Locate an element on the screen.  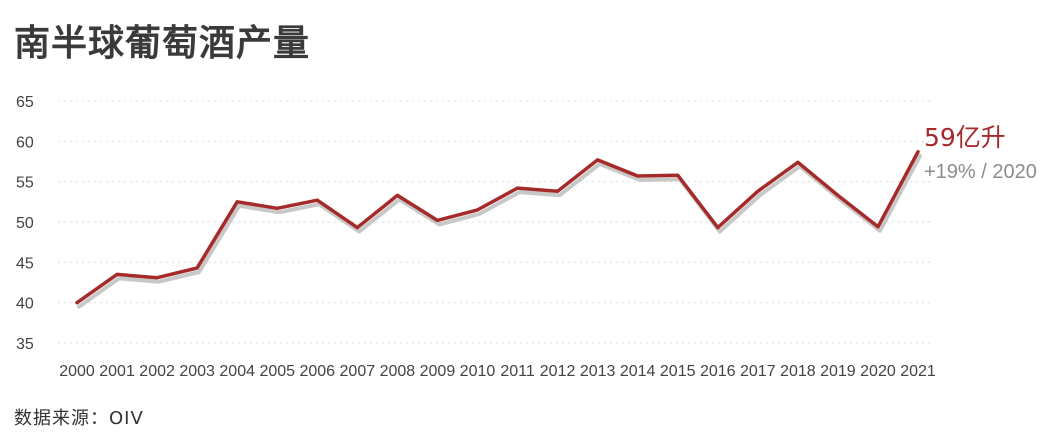
y-tick-label: 50 is located at coordinates (25, 223).